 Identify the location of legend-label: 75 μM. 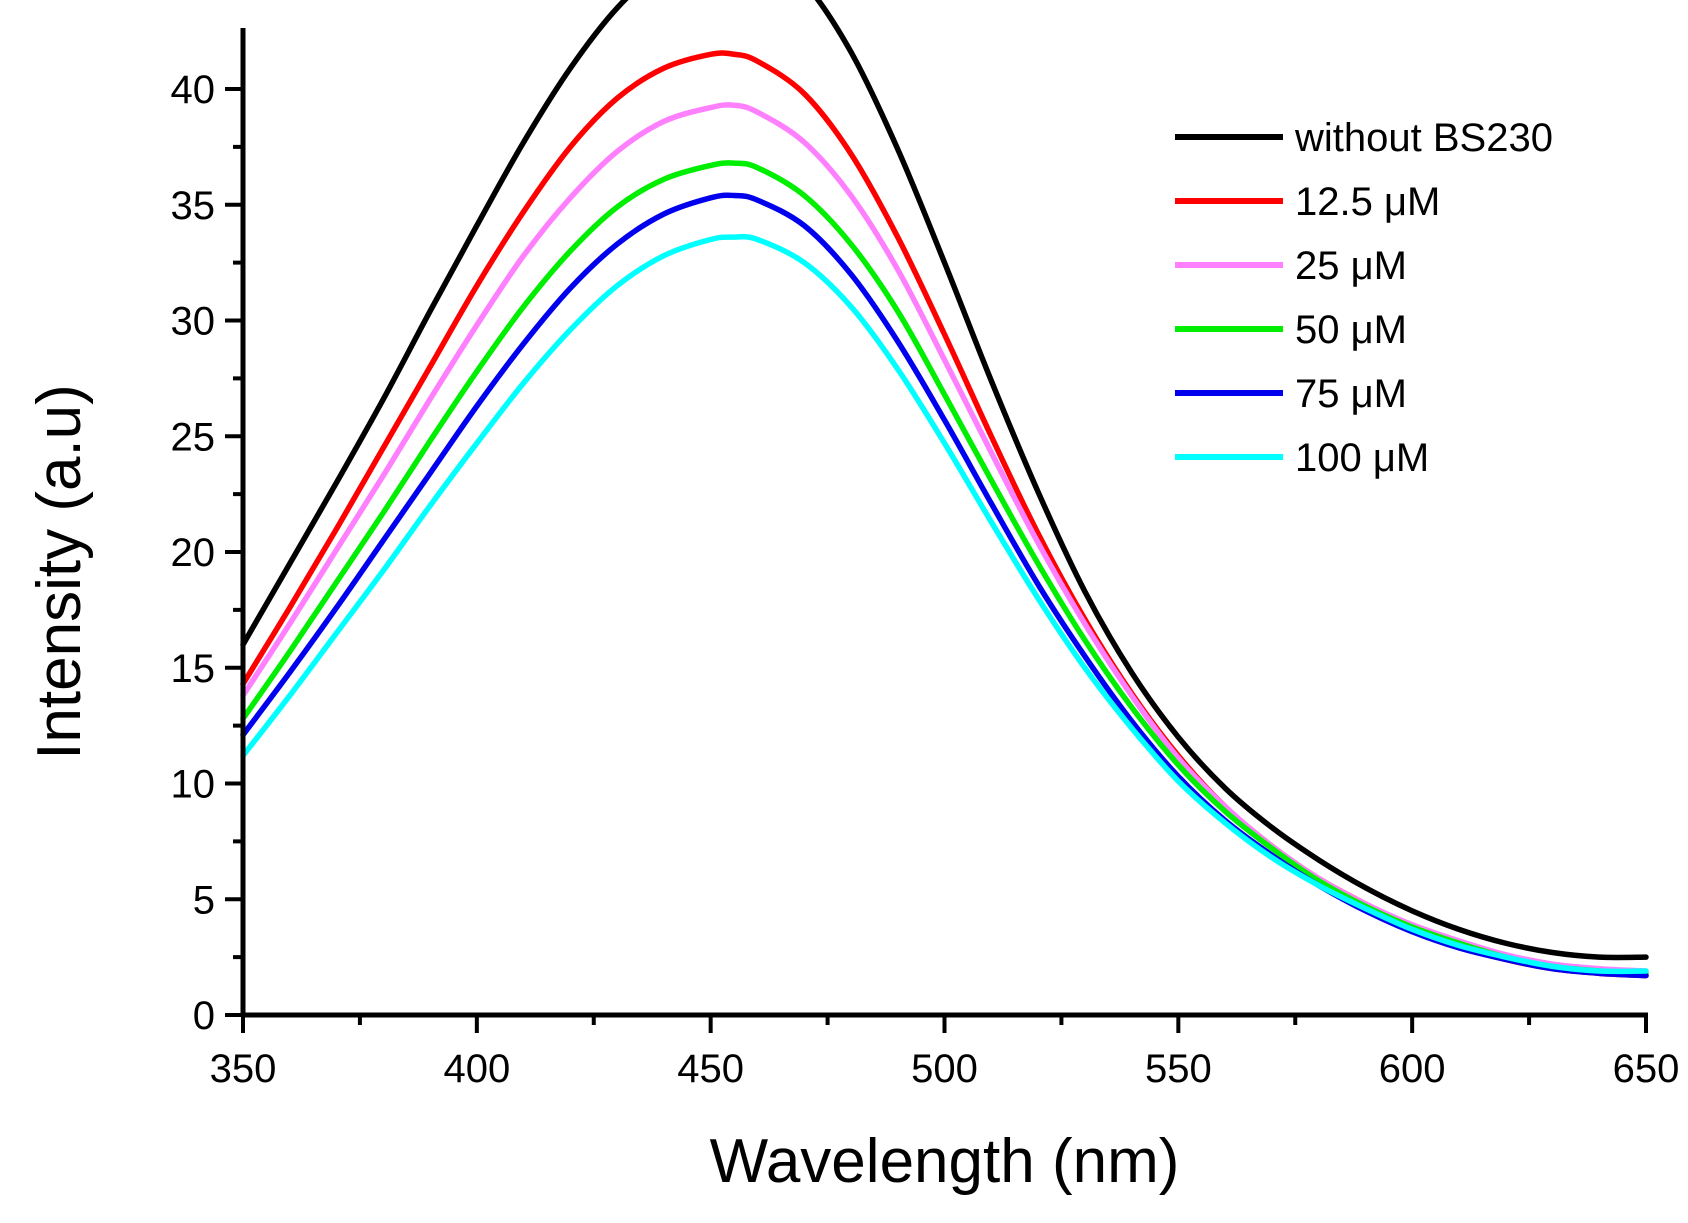
(1351, 394).